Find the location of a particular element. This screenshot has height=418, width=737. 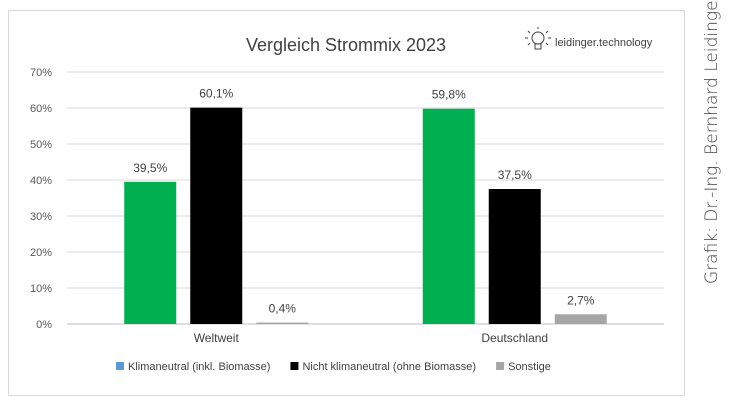

y-axis-ticks: 0% 10% 20% 30% 40% 50% 60% 70% is located at coordinates (41, 199).